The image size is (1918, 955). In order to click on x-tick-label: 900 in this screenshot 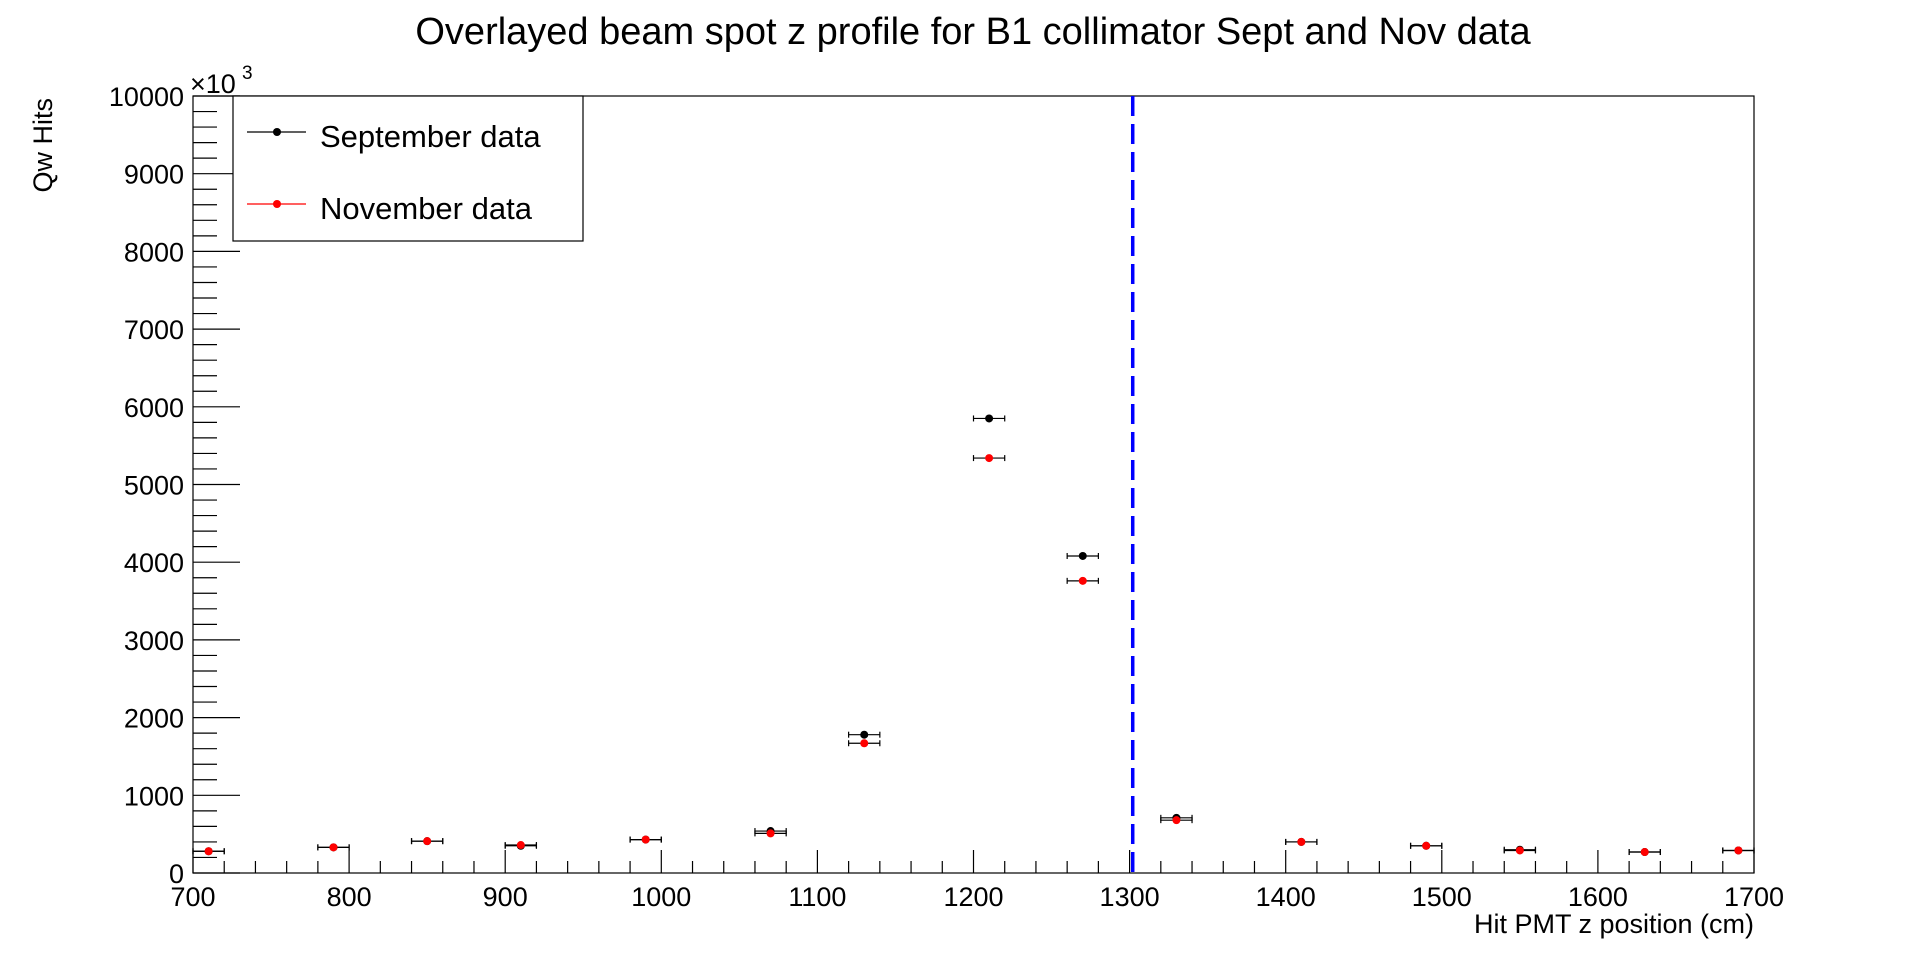, I will do `click(505, 897)`.